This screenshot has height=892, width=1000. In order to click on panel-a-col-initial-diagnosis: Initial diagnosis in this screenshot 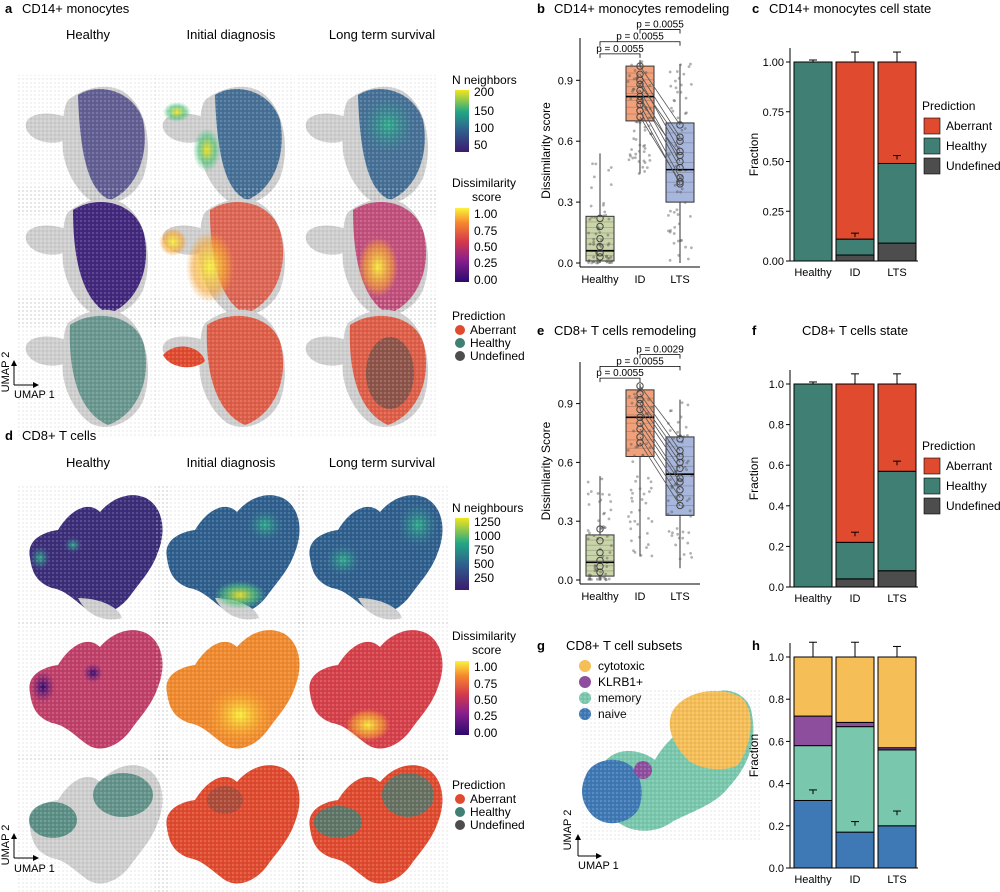, I will do `click(231, 34)`.